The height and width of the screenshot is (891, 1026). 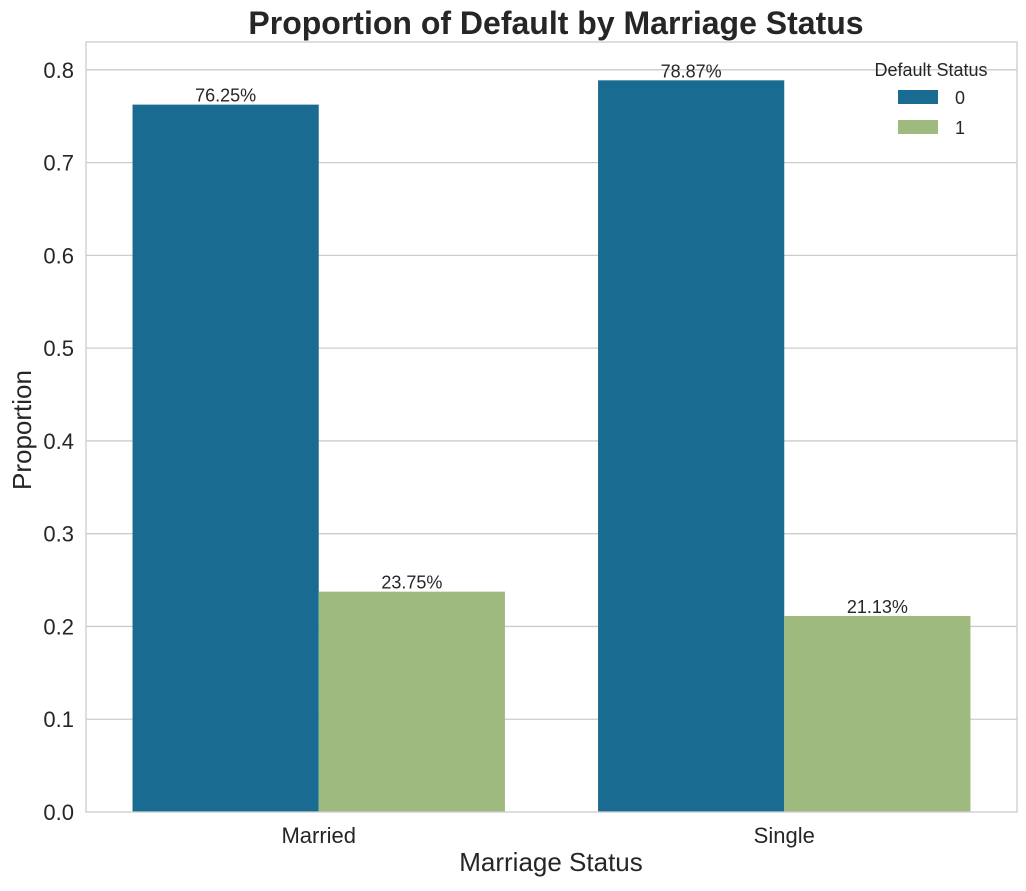 I want to click on y-axis-label: Proportion, so click(x=22, y=430).